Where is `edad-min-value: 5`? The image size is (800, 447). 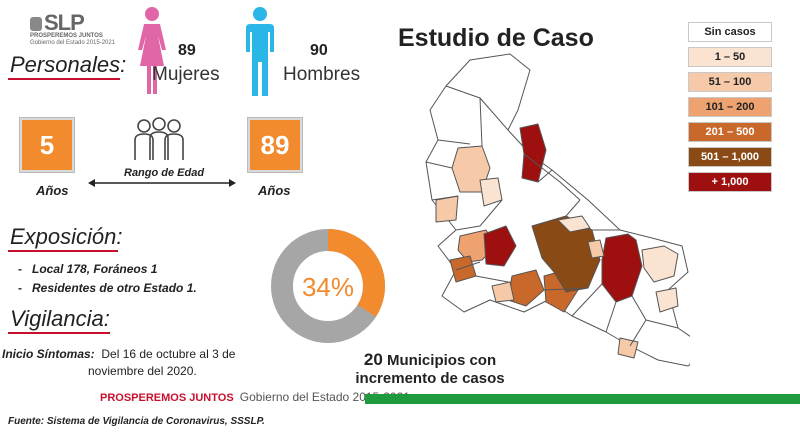
edad-min-value: 5 is located at coordinates (47, 144).